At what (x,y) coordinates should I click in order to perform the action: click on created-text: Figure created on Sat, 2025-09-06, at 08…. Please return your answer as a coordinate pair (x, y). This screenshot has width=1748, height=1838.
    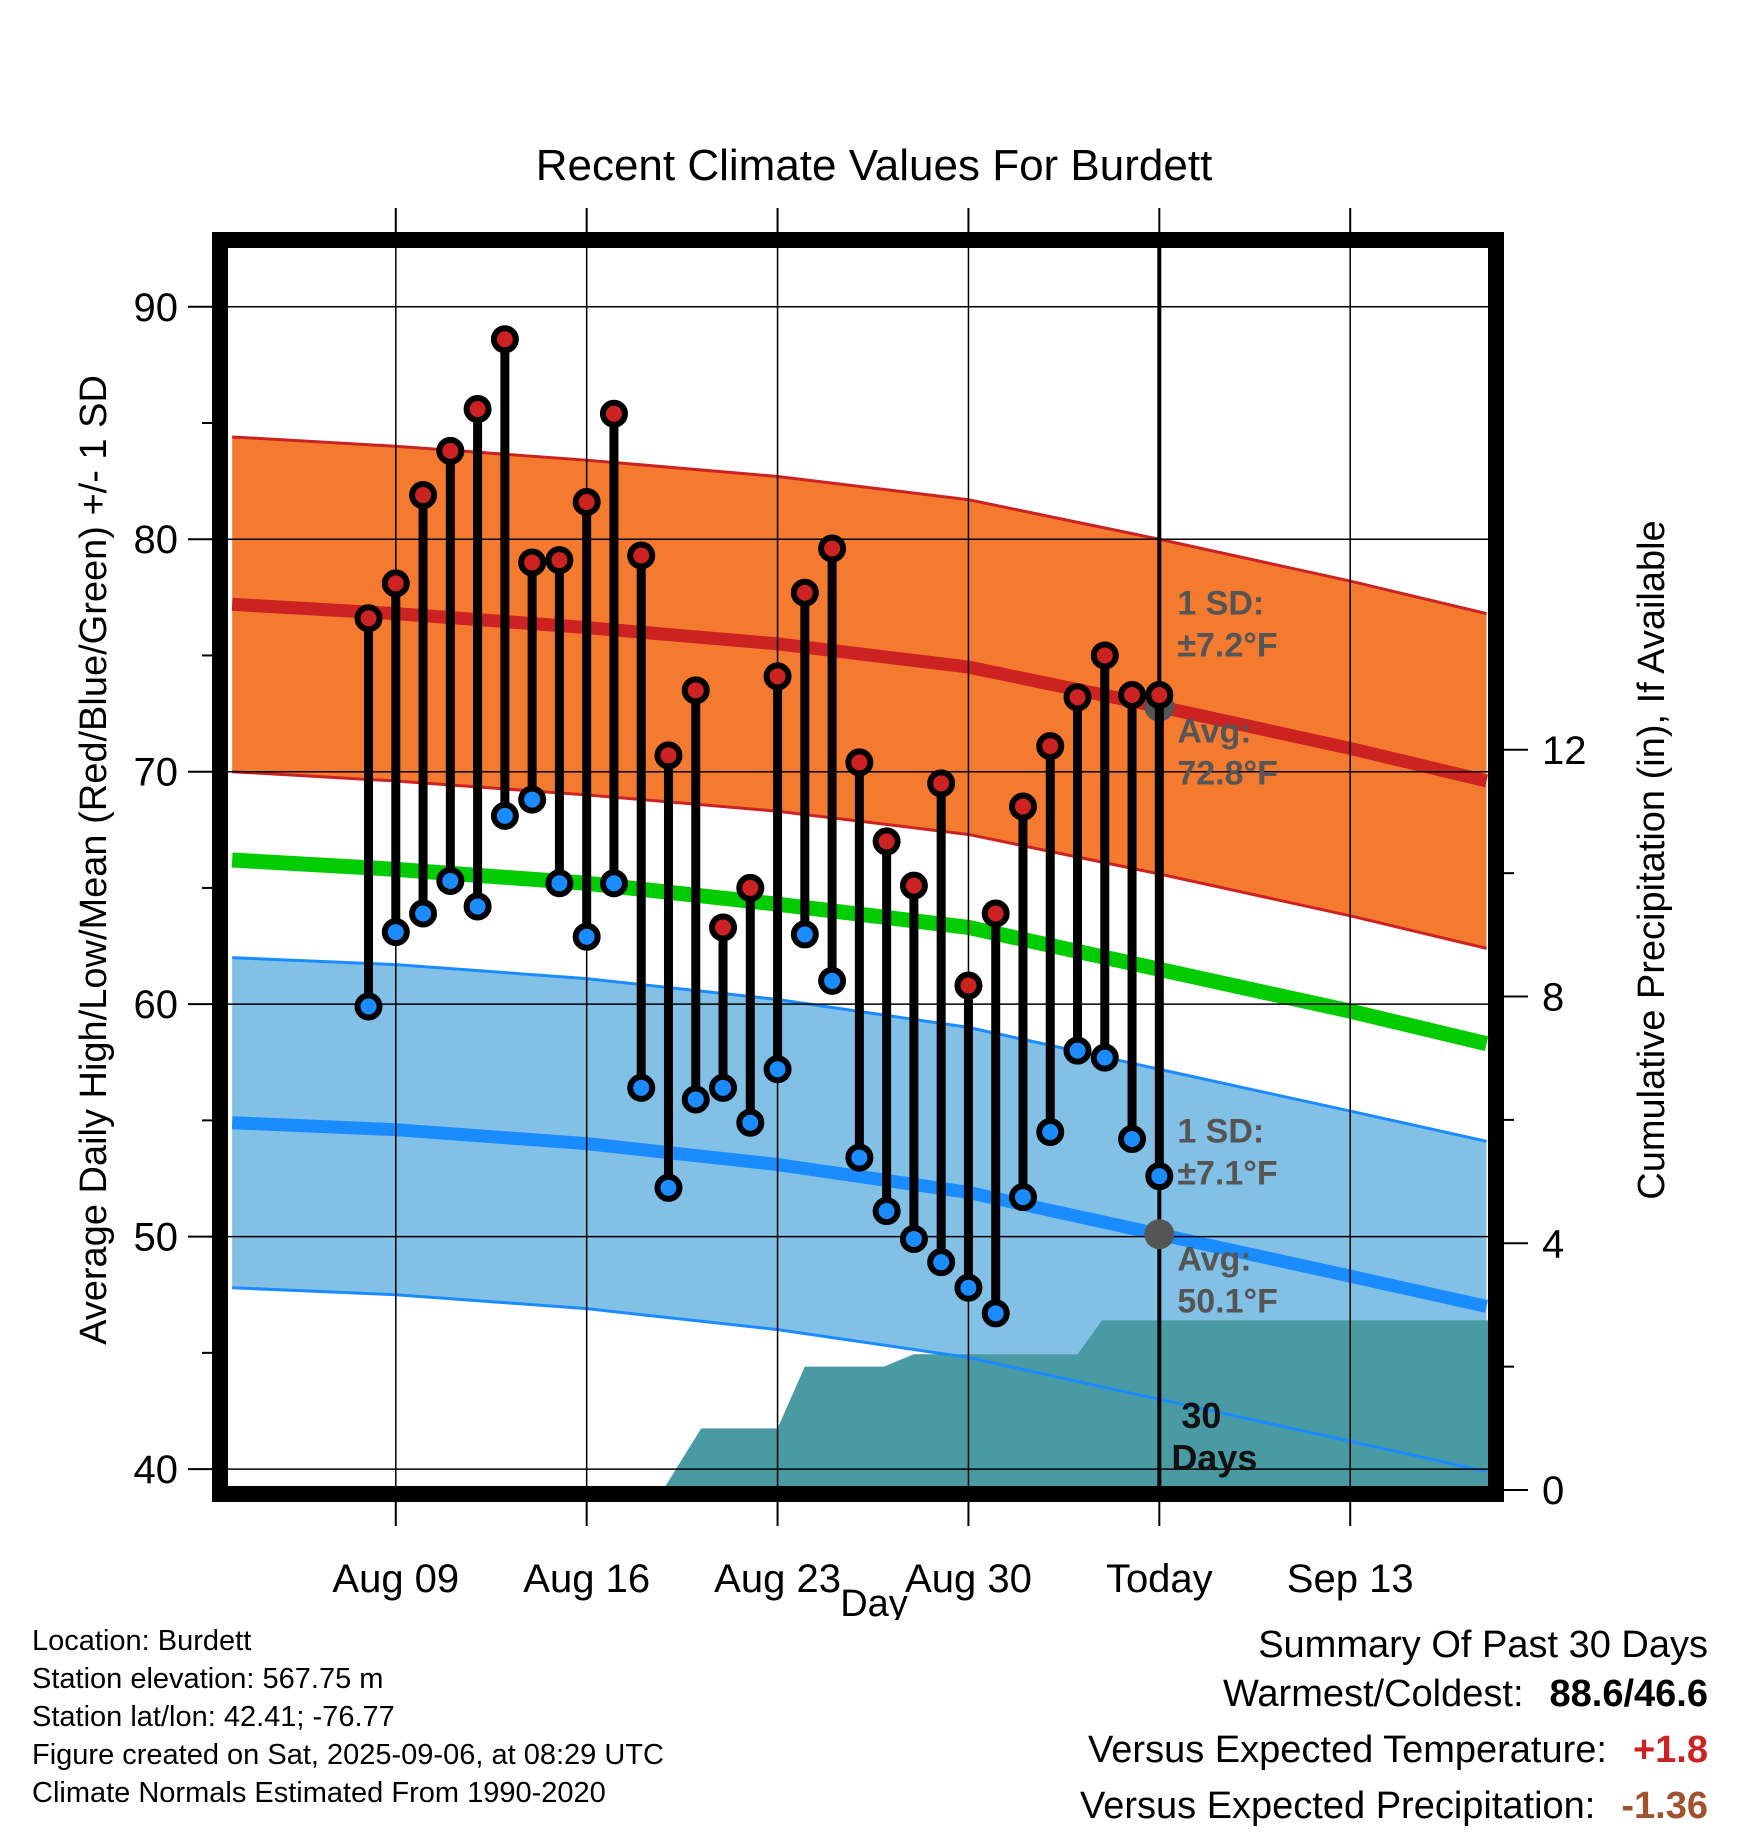
    Looking at the image, I should click on (348, 1755).